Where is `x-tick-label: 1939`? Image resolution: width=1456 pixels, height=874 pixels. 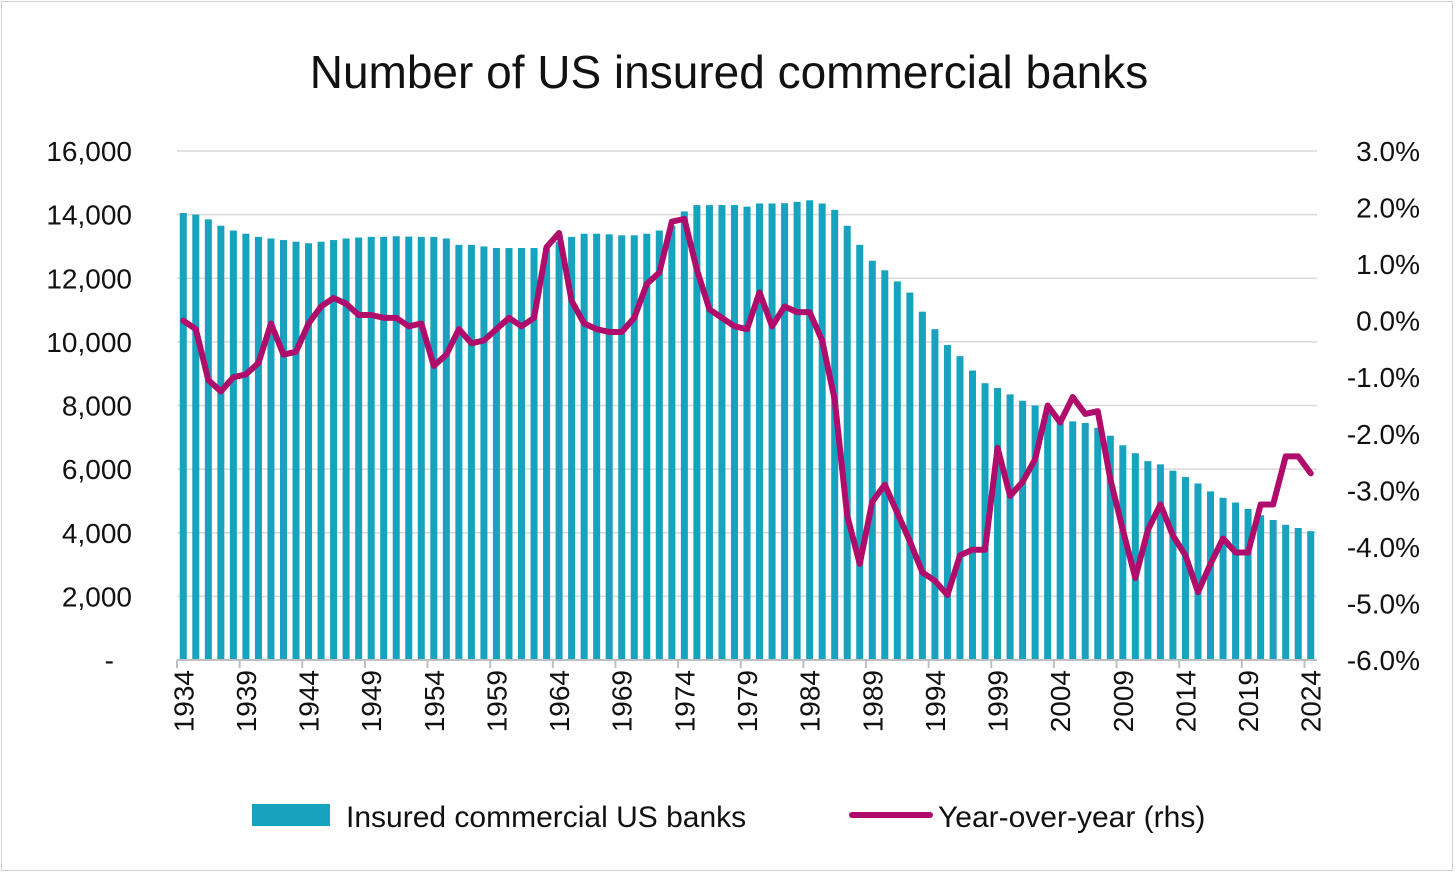
x-tick-label: 1939 is located at coordinates (246, 701).